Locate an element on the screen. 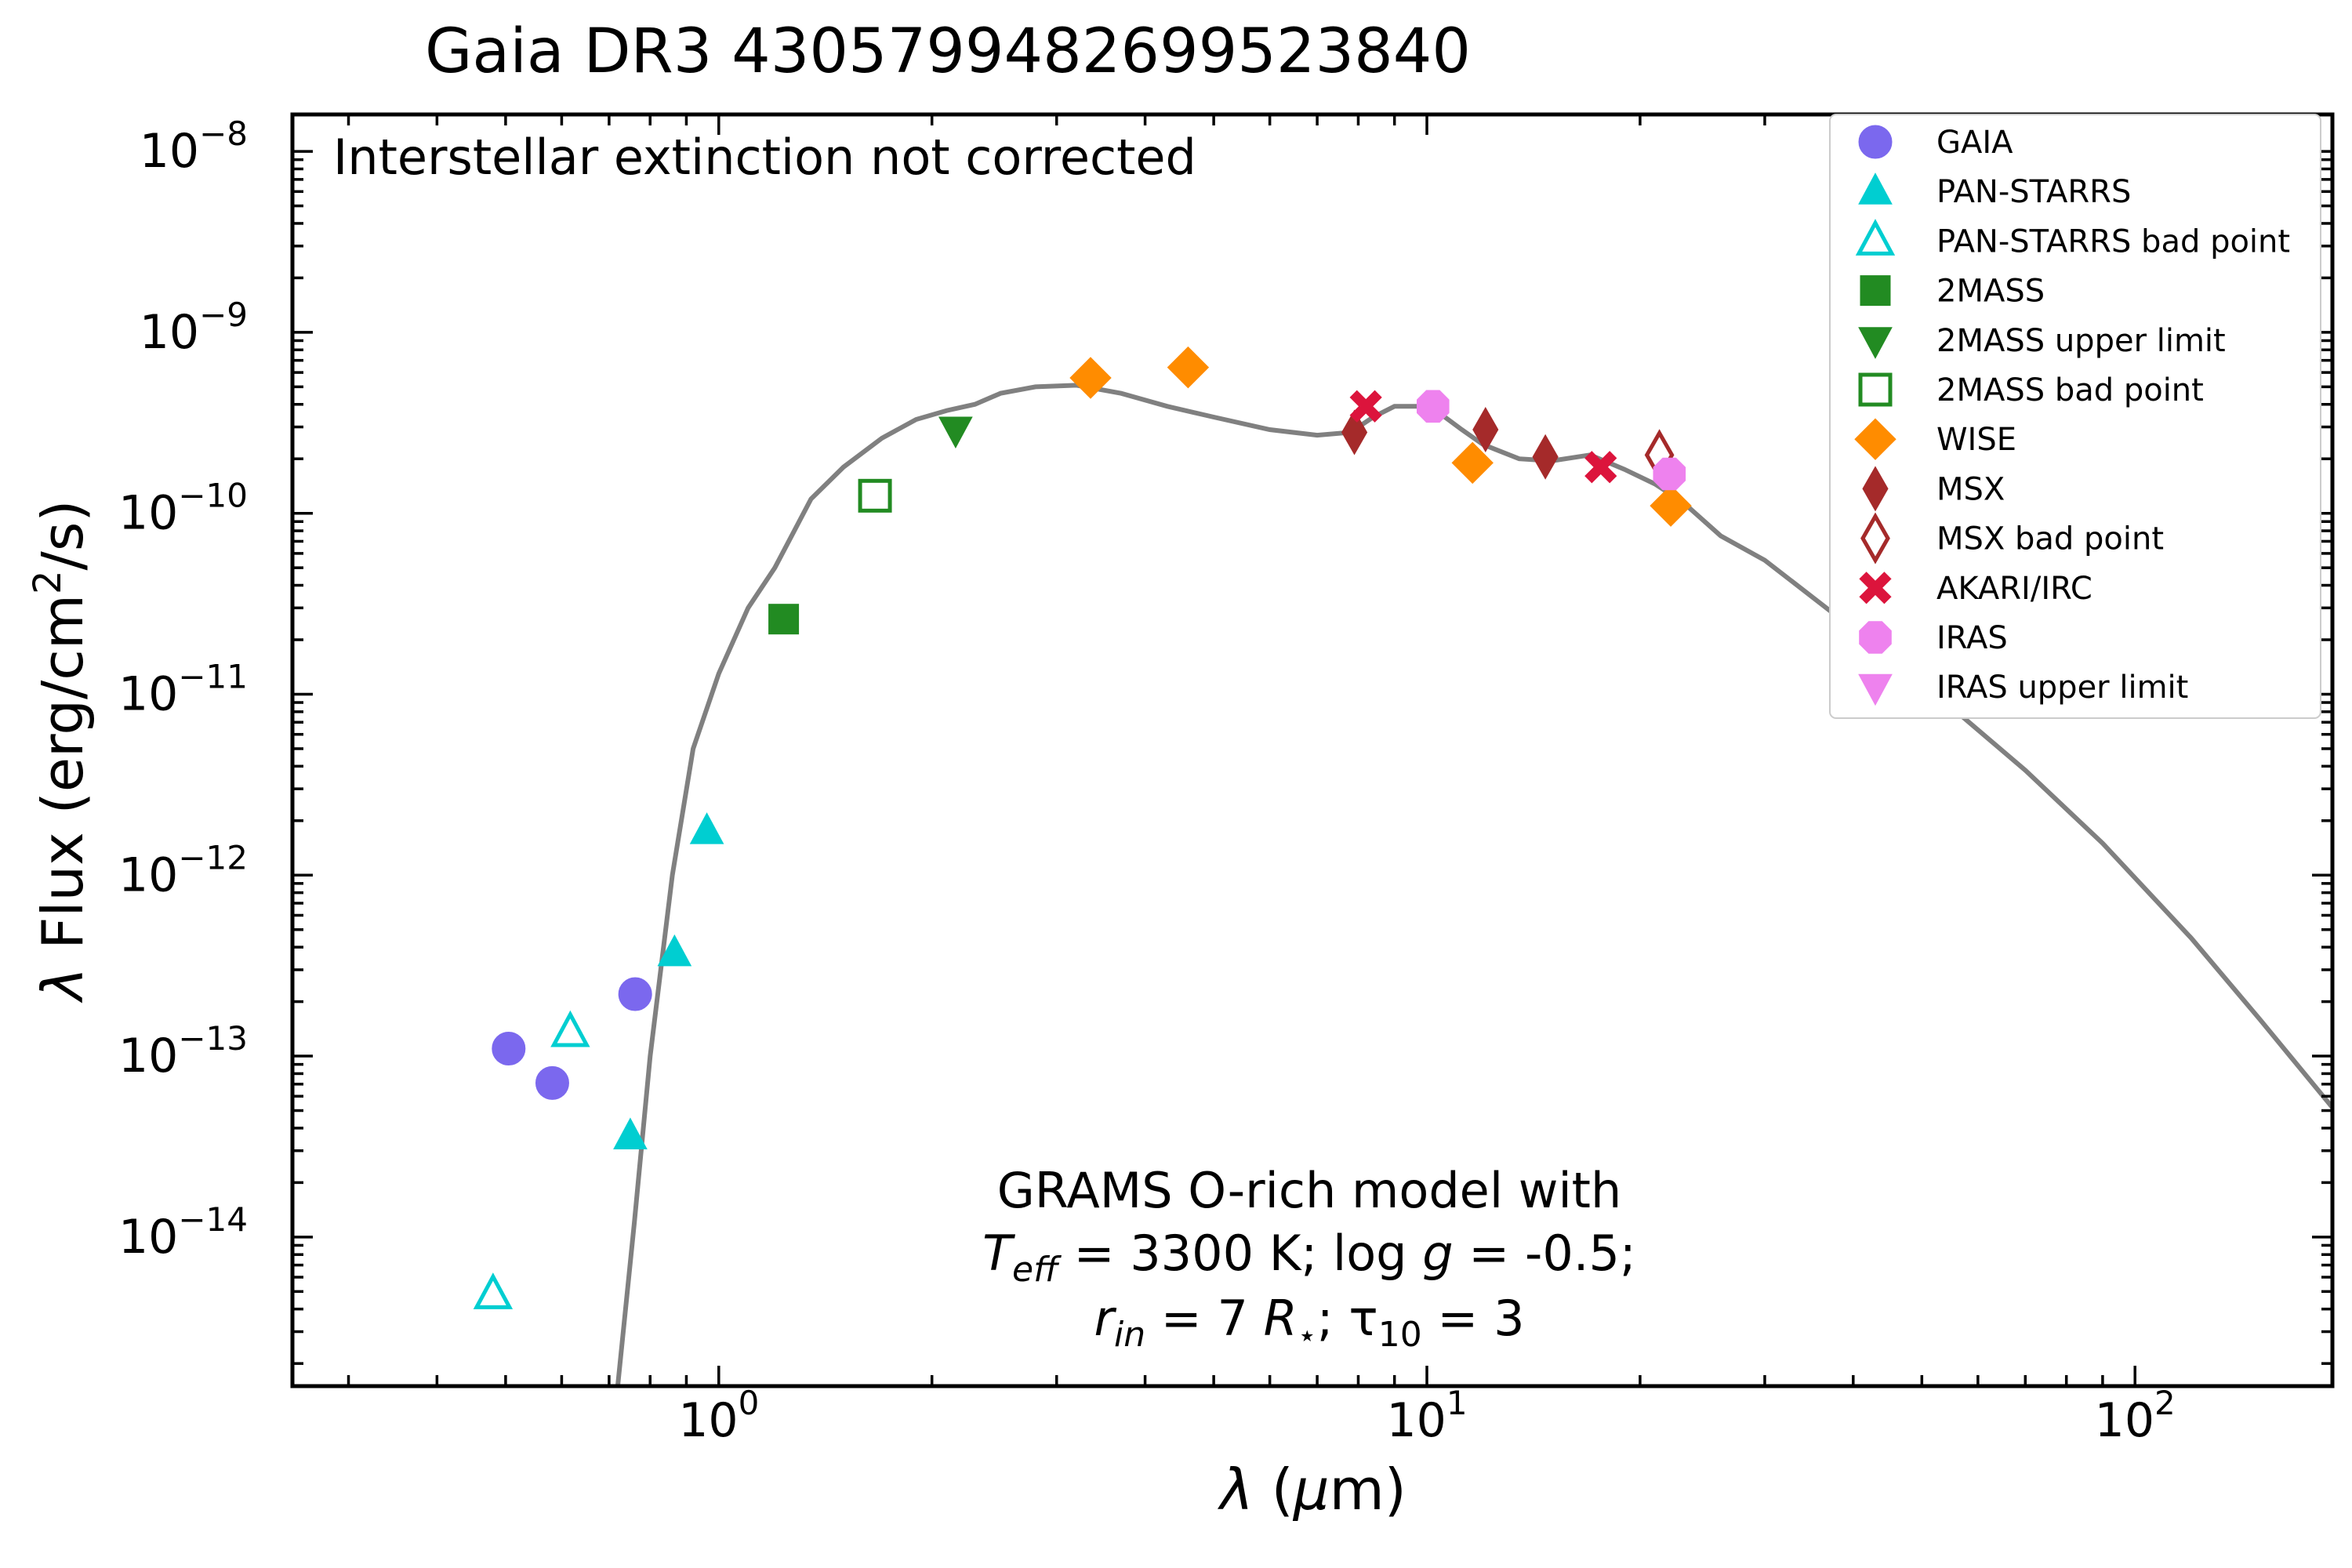 This screenshot has height=1568, width=2352. legend-box is located at coordinates (2075, 416).